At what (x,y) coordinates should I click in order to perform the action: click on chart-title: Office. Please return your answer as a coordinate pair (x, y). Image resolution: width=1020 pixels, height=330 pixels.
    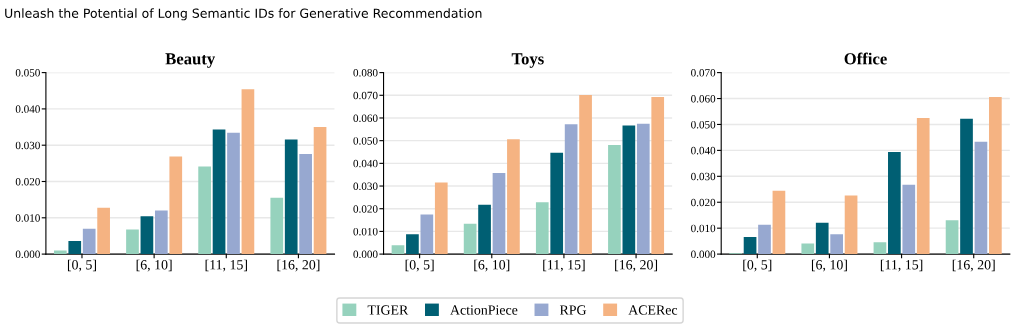
    Looking at the image, I should click on (865, 58).